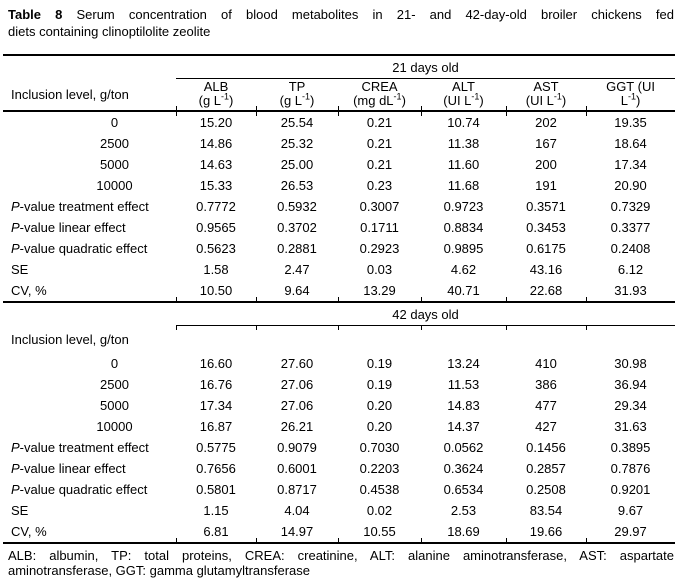 The width and height of the screenshot is (680, 583). Describe the element at coordinates (630, 405) in the screenshot. I see `value-cell: 29.34` at that location.